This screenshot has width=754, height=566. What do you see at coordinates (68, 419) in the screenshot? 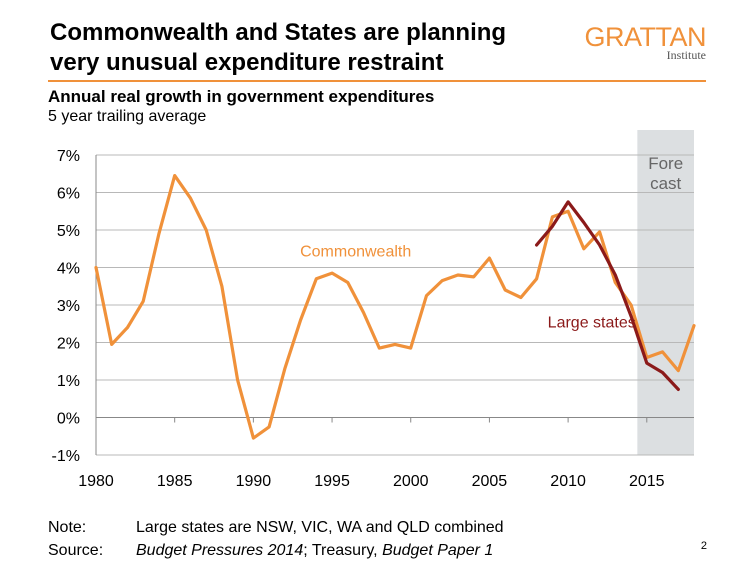
I see `y-tick-label: 0%` at bounding box center [68, 419].